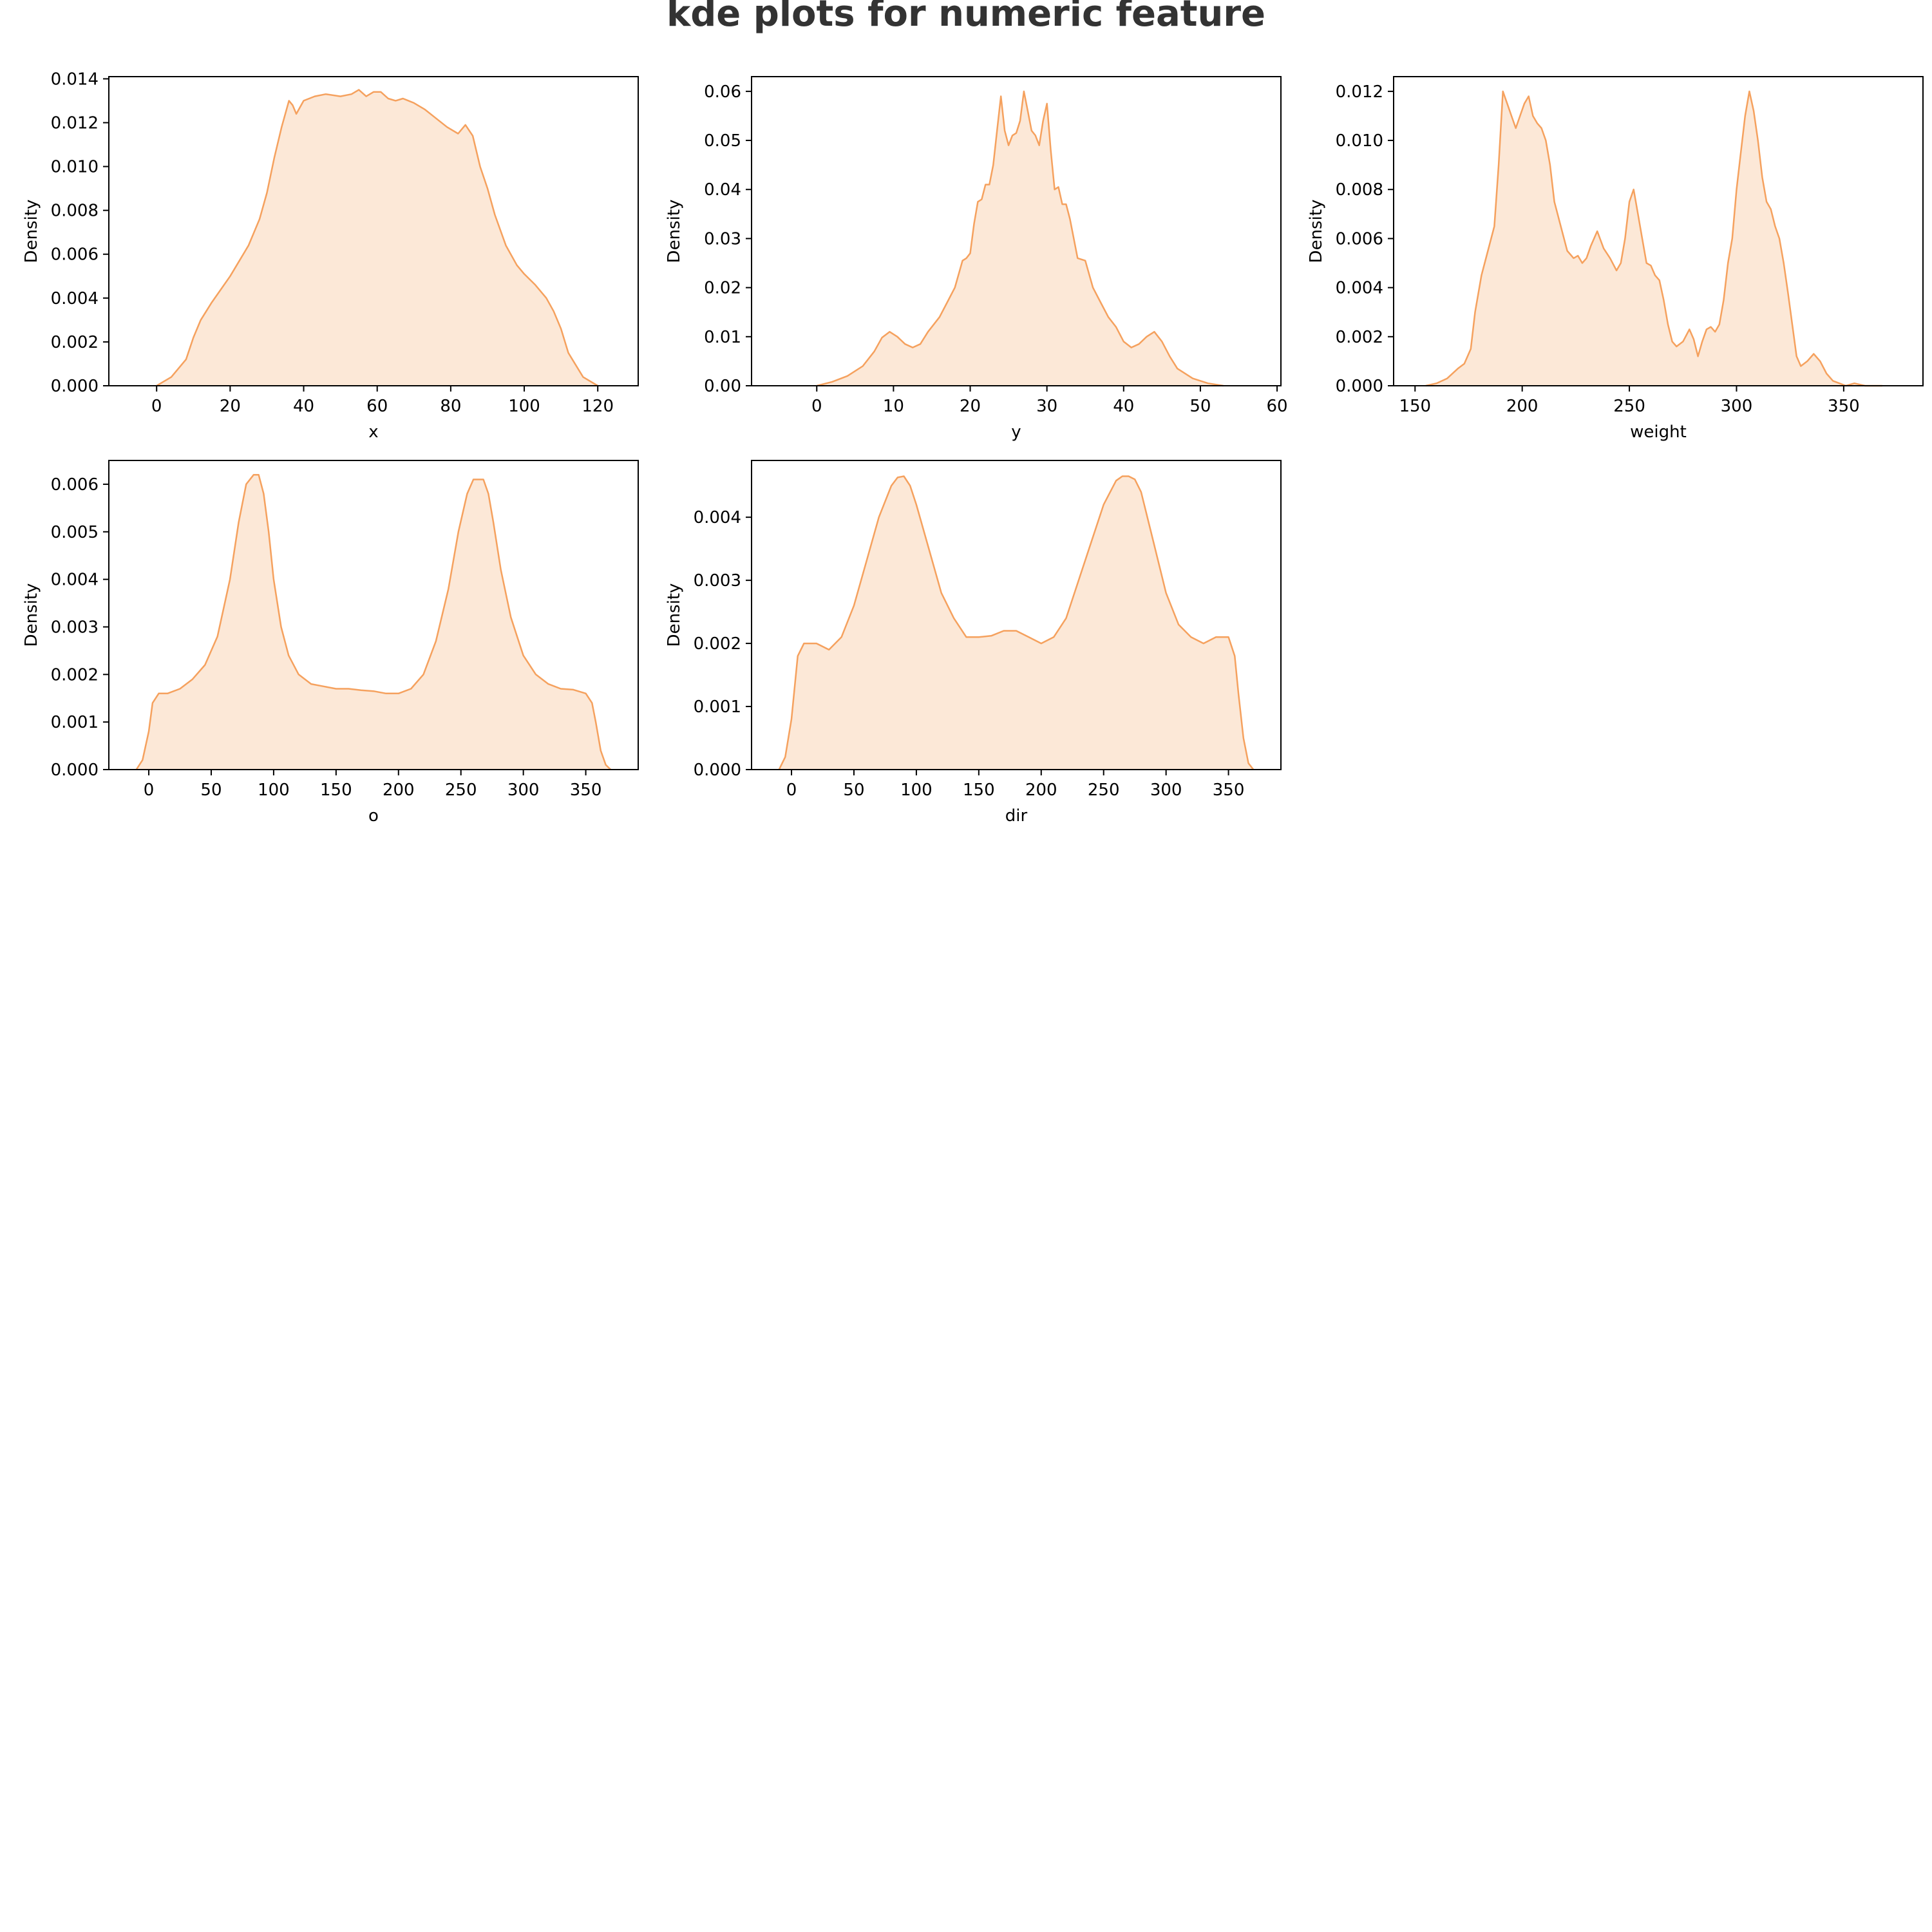  What do you see at coordinates (722, 141) in the screenshot?
I see `y-tick-label: 0.05` at bounding box center [722, 141].